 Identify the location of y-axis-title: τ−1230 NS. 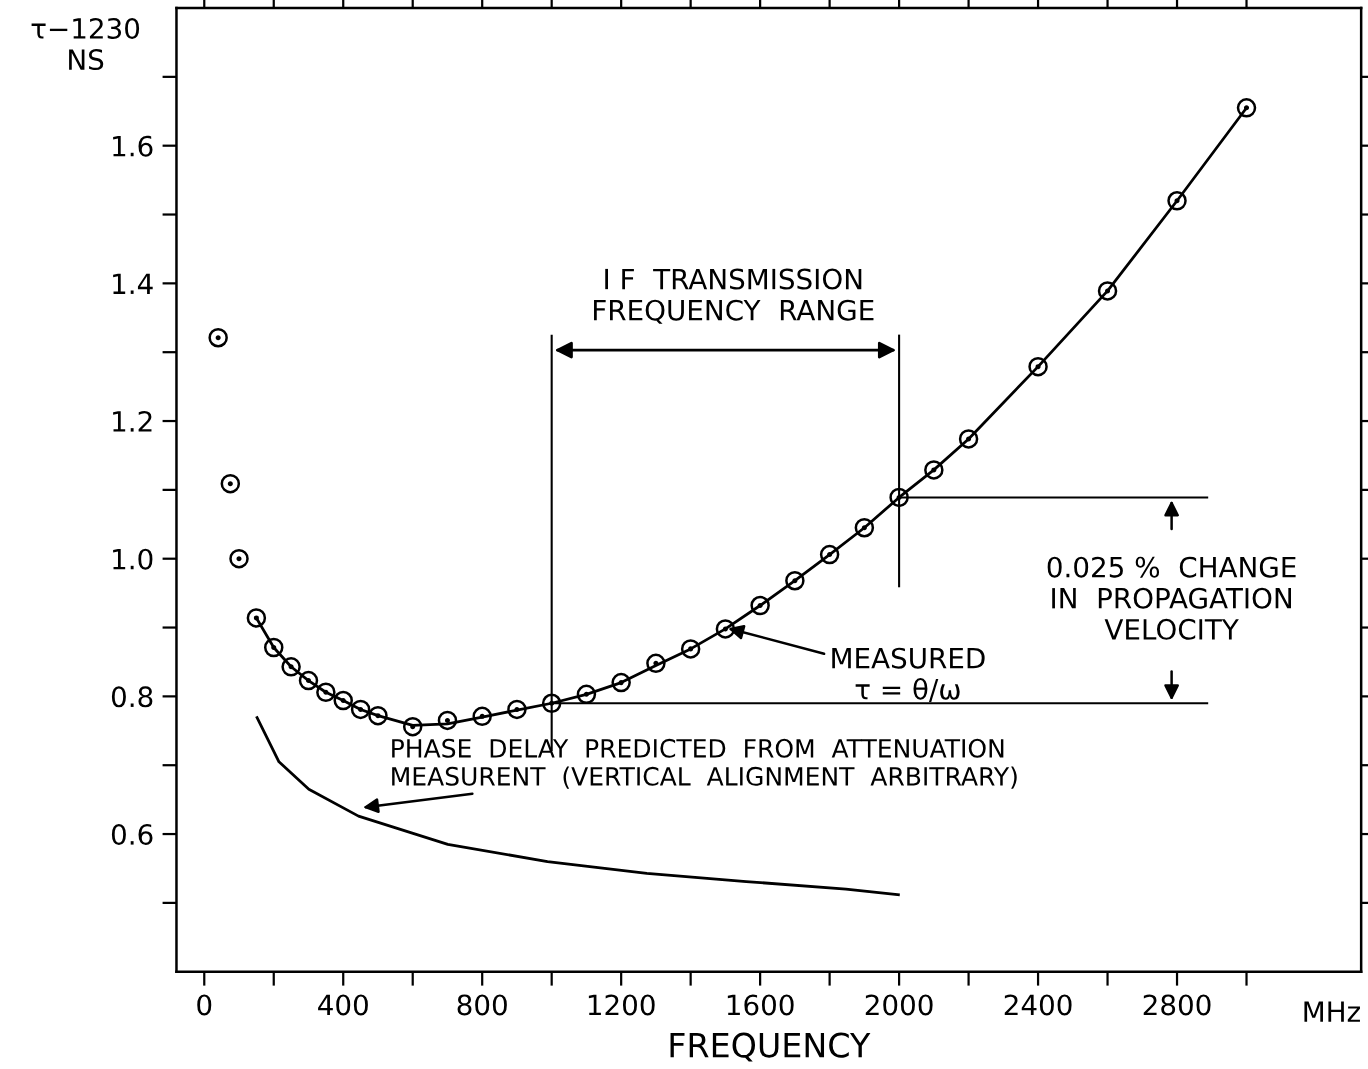
(85, 44).